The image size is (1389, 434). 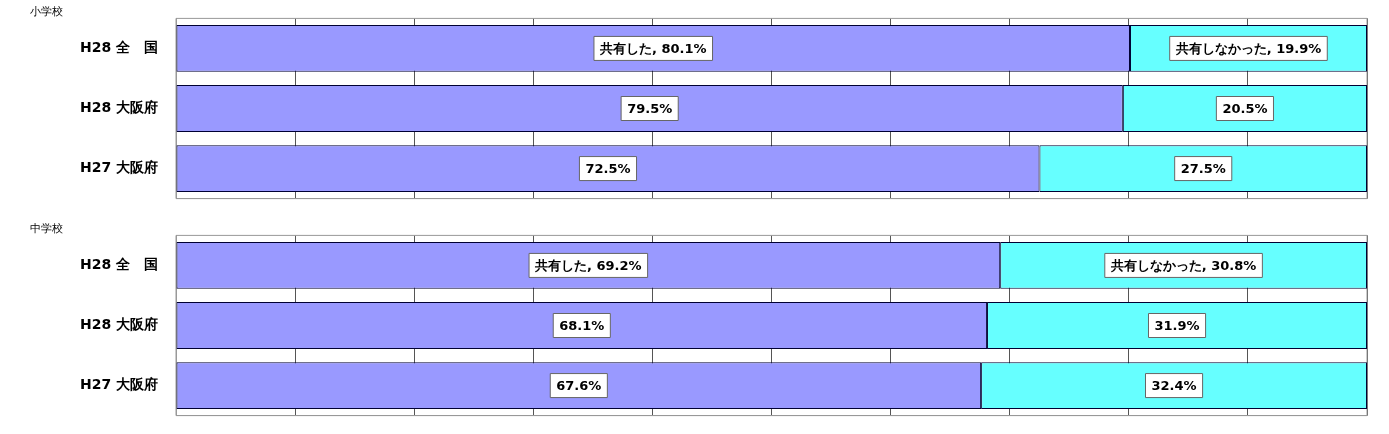 What do you see at coordinates (46, 11) in the screenshot?
I see `text: 小学校` at bounding box center [46, 11].